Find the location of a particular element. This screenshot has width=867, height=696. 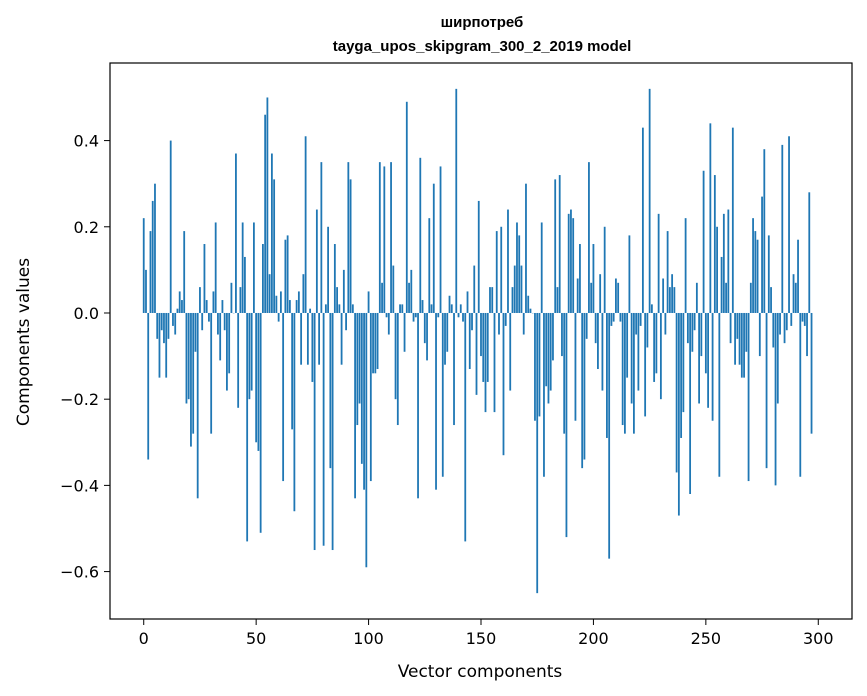

y-axis: −0.6 −0.4 −0.2 0.0 0.2 0.4 is located at coordinates (85, 357).